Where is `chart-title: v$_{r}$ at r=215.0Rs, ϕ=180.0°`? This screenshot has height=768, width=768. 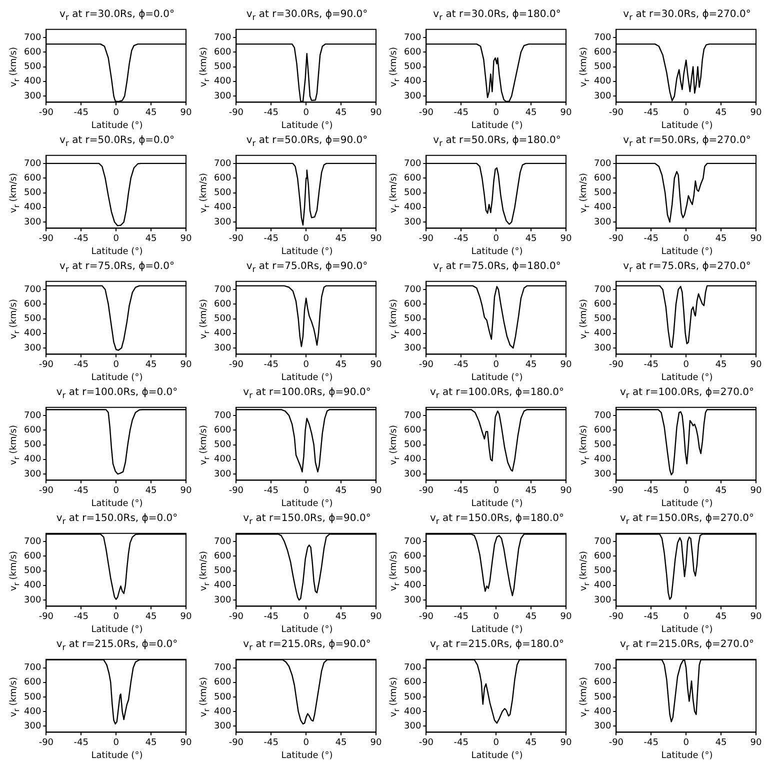 chart-title: v$_{r}$ at r=215.0Rs, ϕ=180.0° is located at coordinates (496, 645).